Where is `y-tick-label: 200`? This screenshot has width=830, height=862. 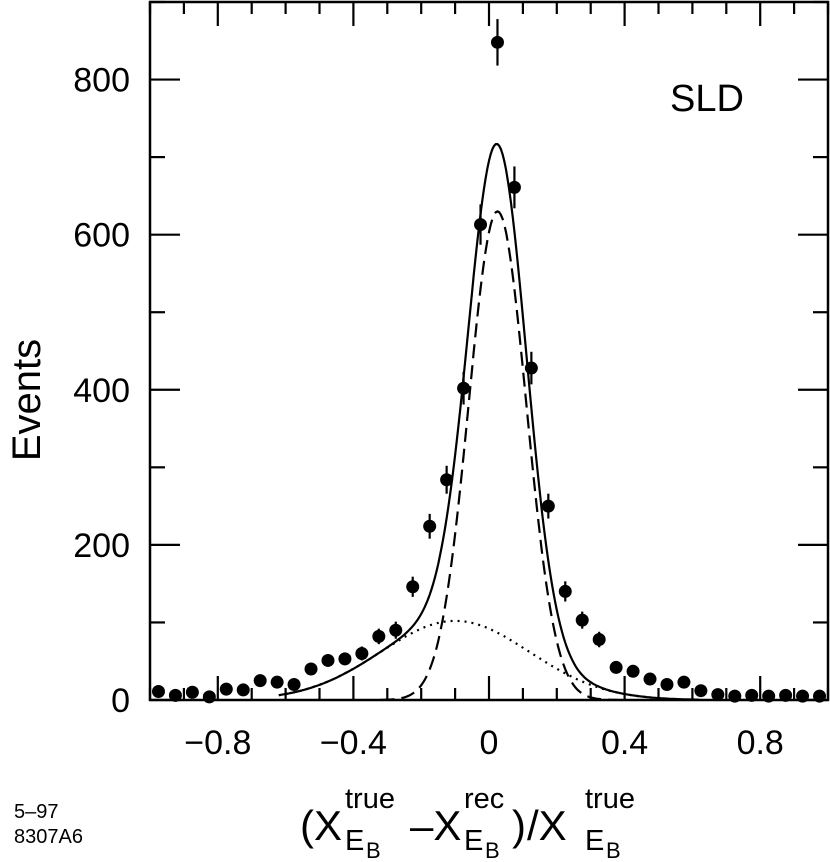
y-tick-label: 200 is located at coordinates (101, 546).